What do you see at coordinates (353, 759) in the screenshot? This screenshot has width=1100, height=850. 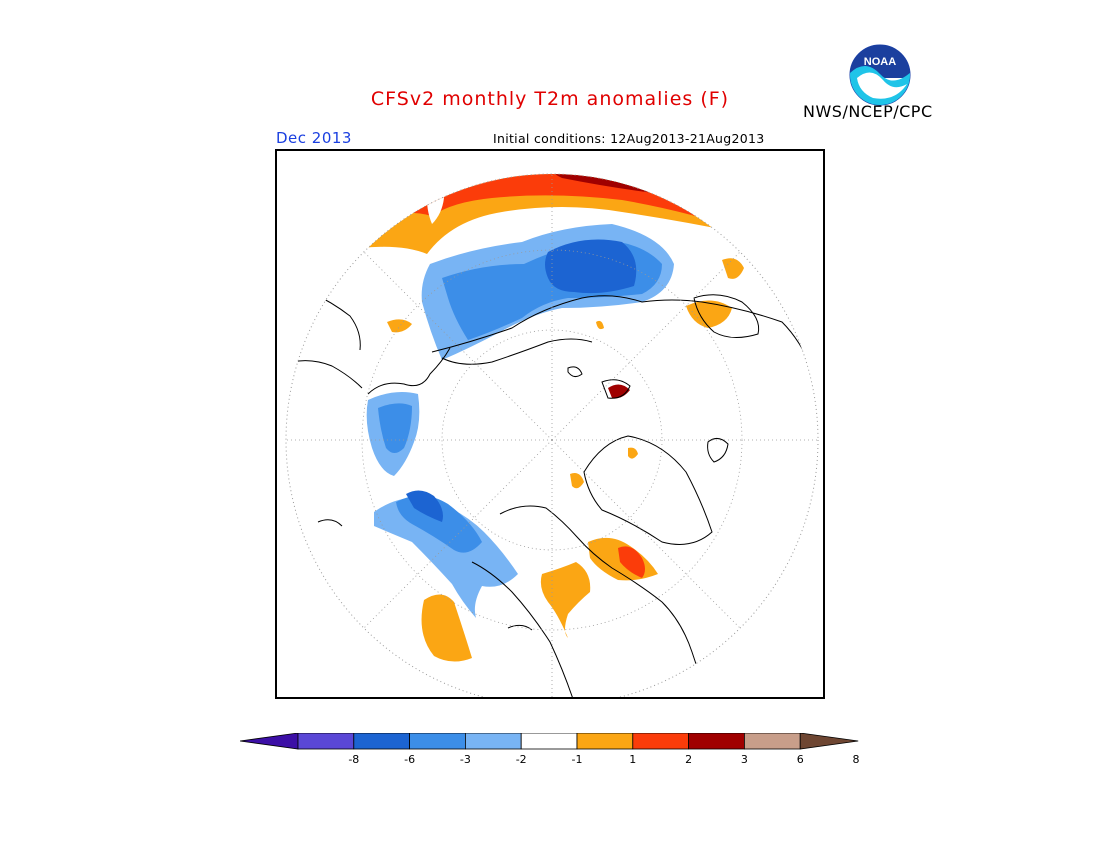 I see `colorbar-tick-label: -8` at bounding box center [353, 759].